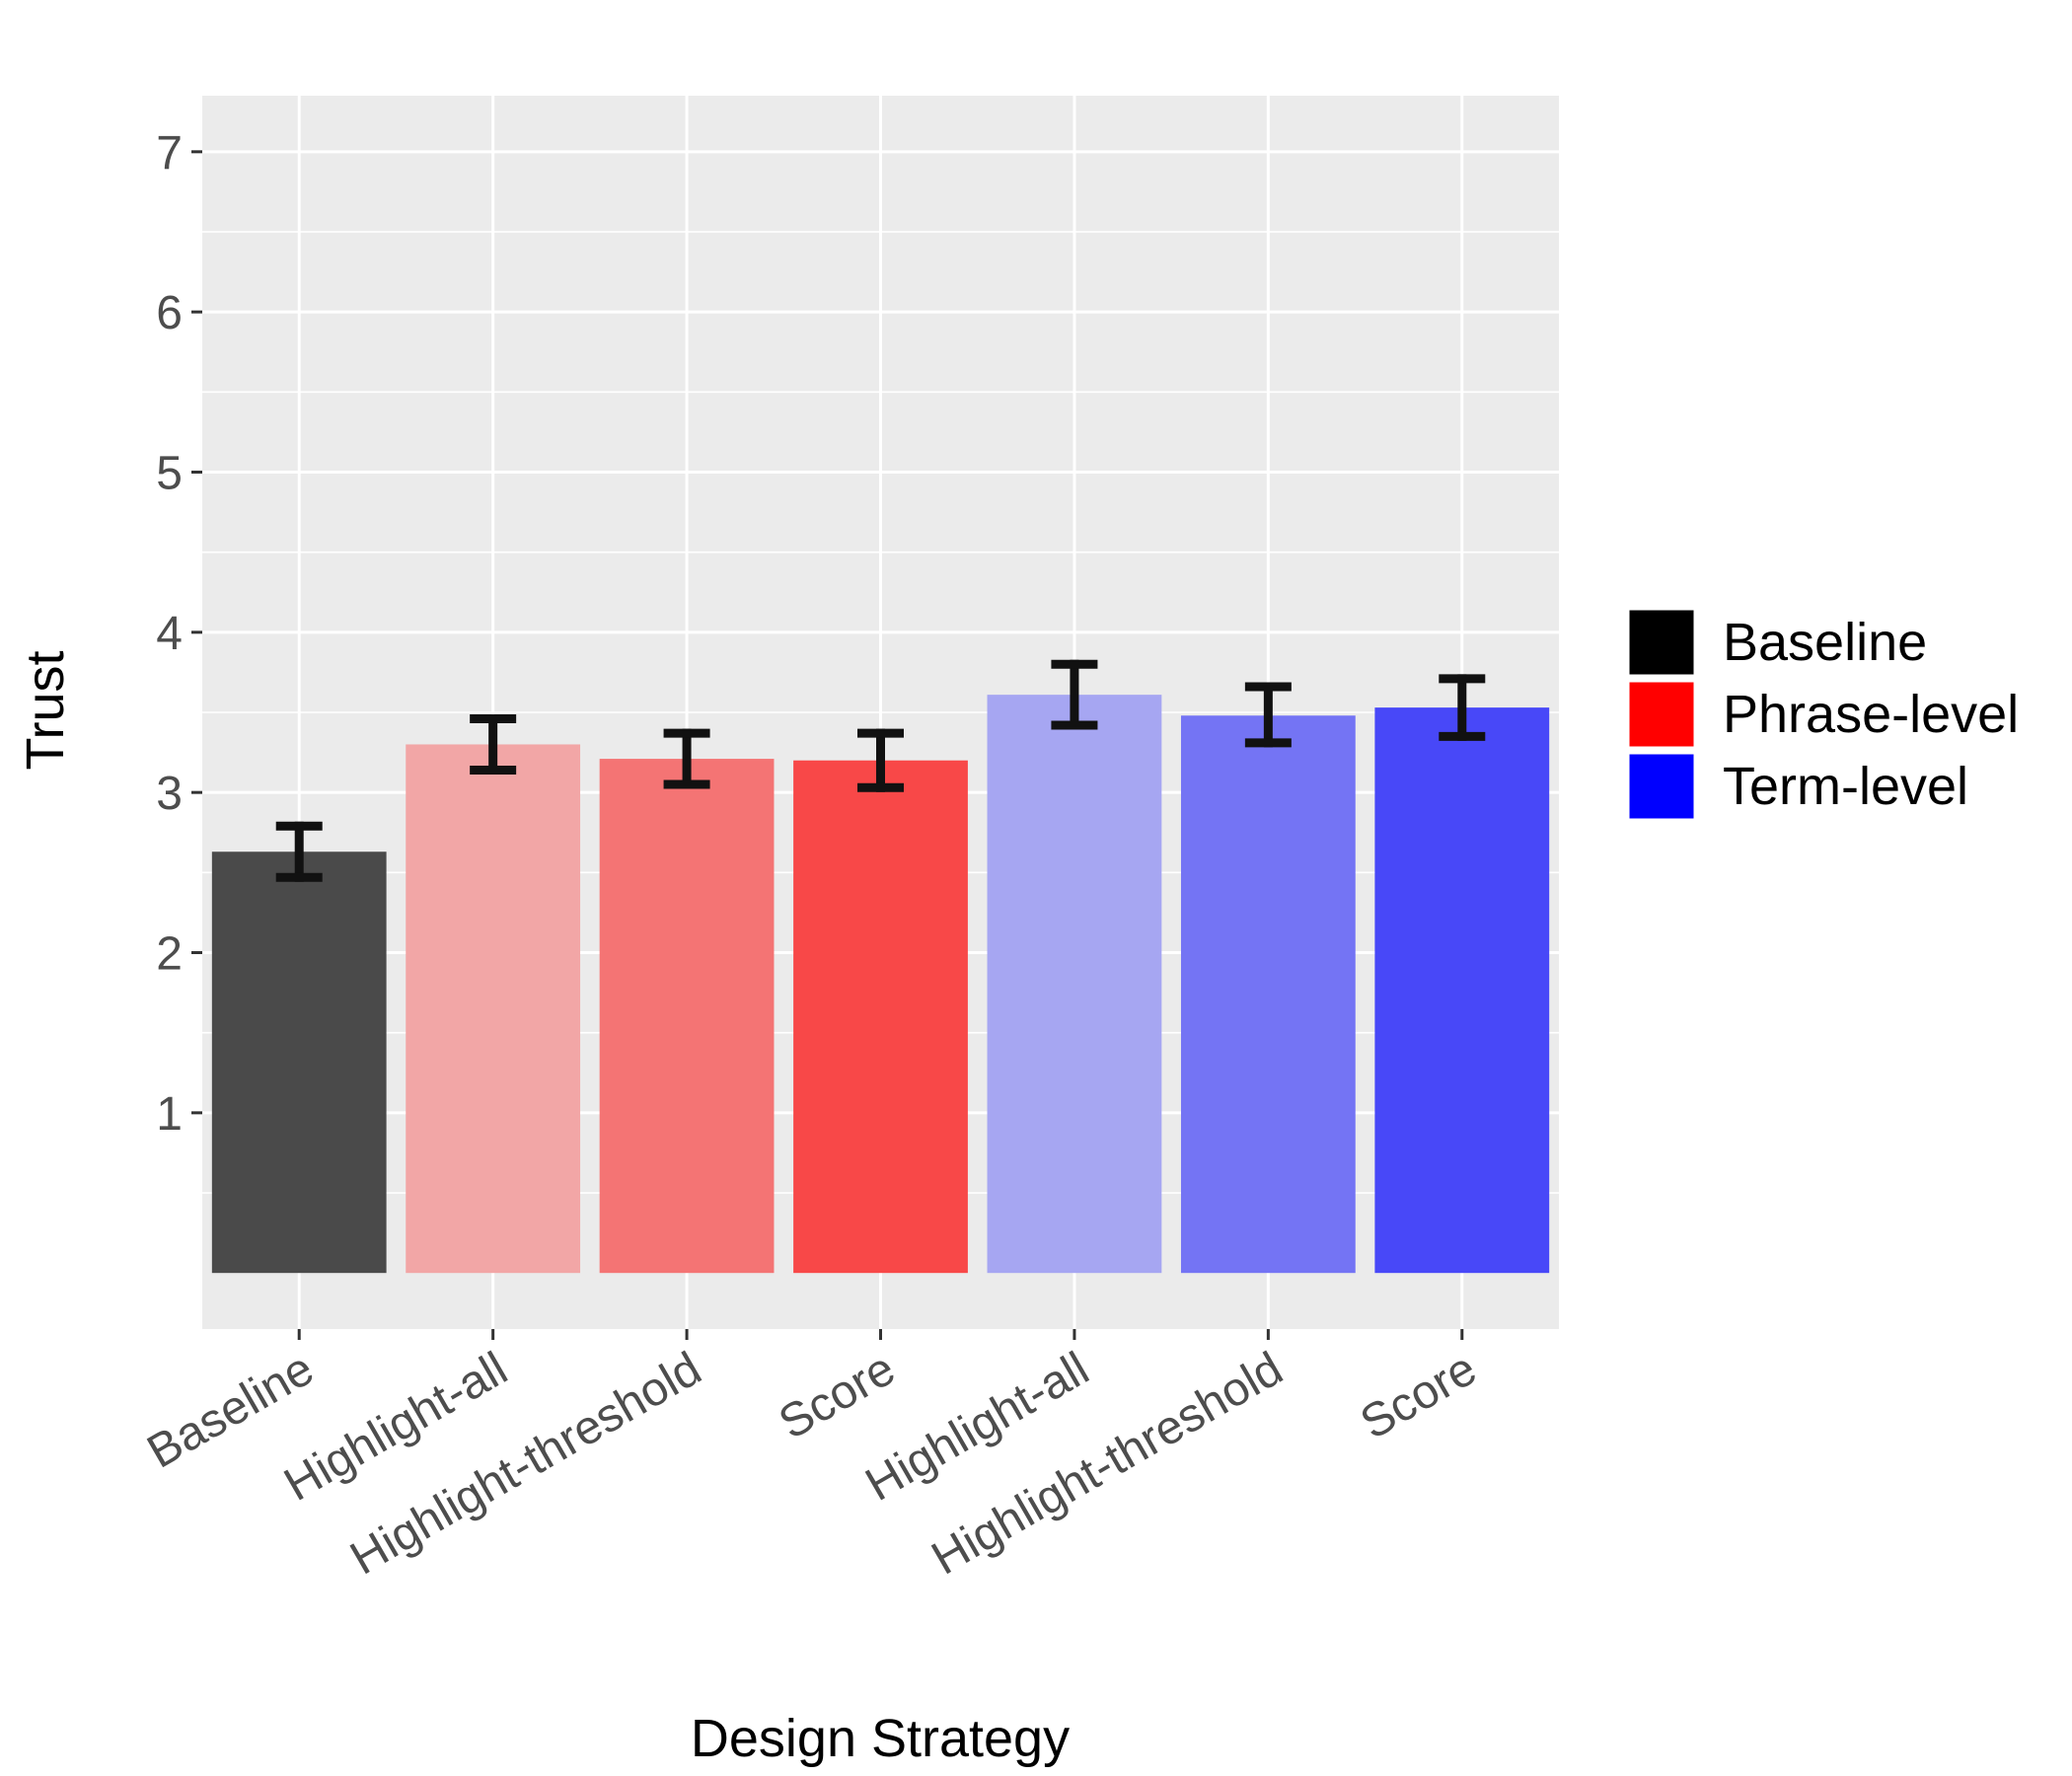 The width and height of the screenshot is (2072, 1776). Describe the element at coordinates (1846, 787) in the screenshot. I see `legend-label-3: Term-level` at that location.